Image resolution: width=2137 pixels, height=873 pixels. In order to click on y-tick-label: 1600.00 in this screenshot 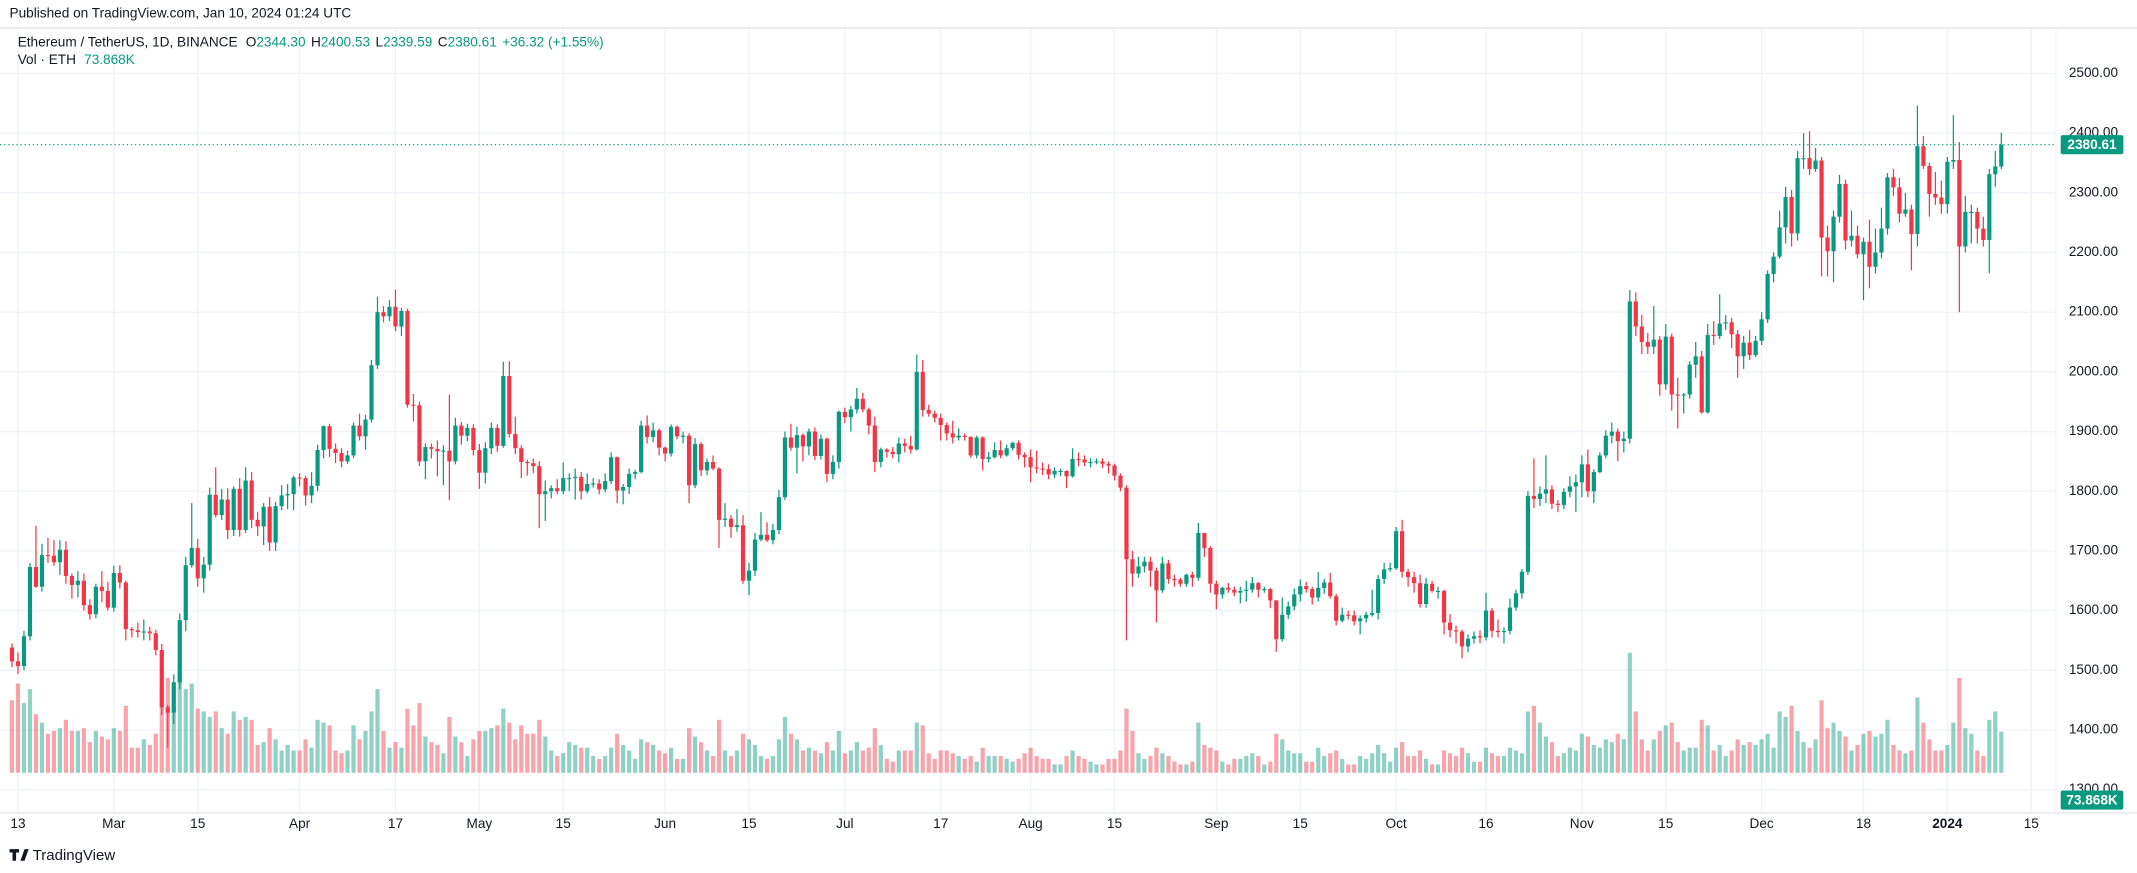, I will do `click(2094, 609)`.